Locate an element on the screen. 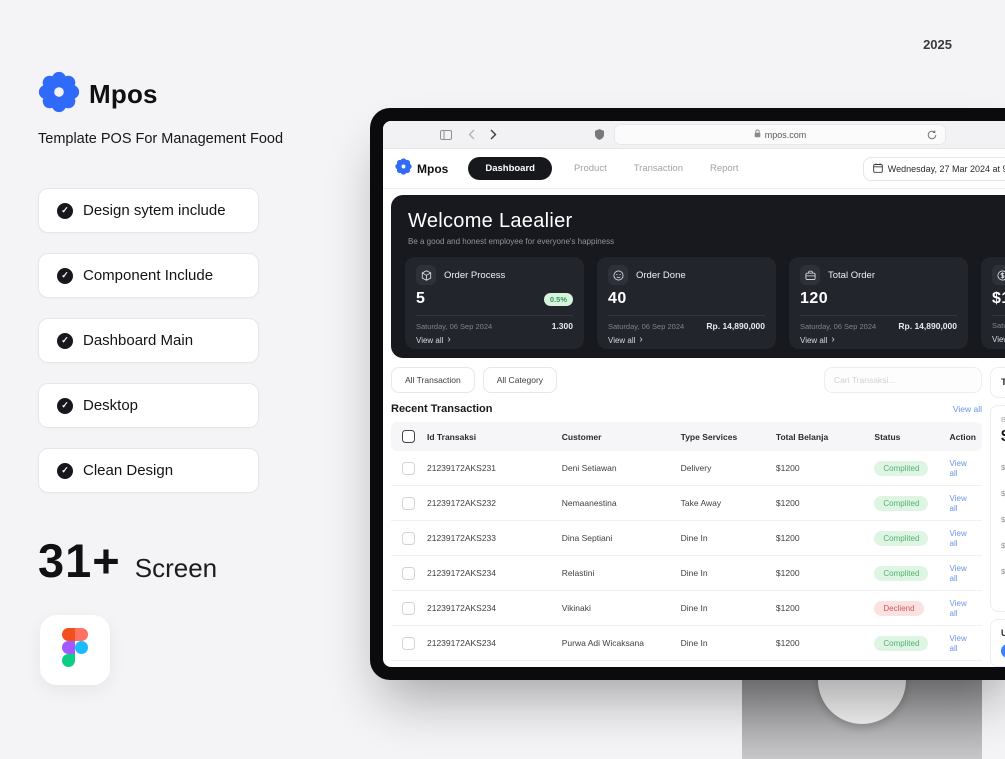  feature-label: Clean Design is located at coordinates (128, 470).